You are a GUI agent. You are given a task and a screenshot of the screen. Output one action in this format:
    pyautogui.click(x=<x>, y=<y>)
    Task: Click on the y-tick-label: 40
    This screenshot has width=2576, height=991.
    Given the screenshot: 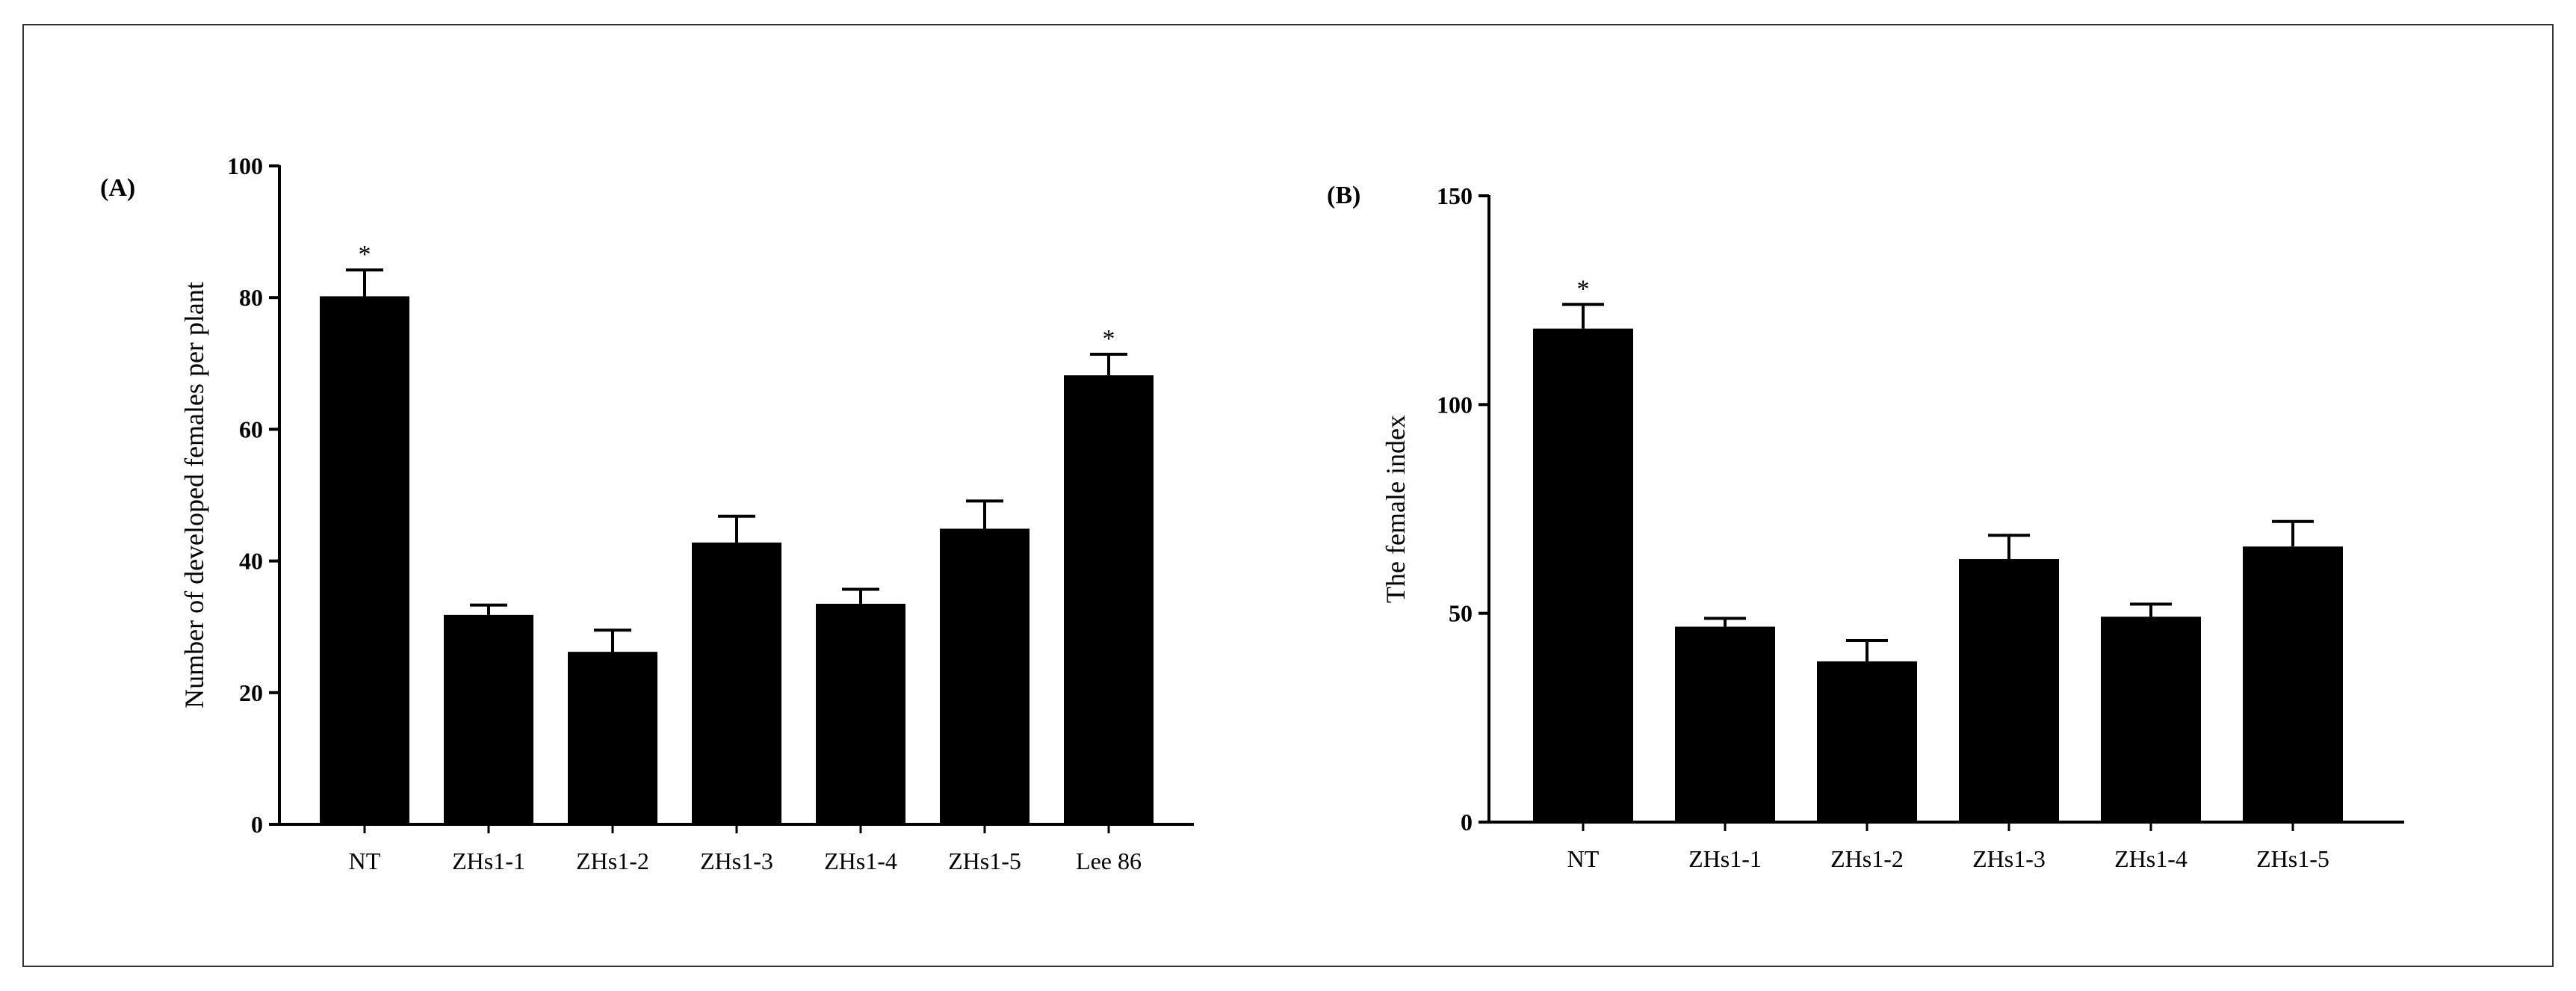 What is the action you would take?
    pyautogui.click(x=251, y=561)
    